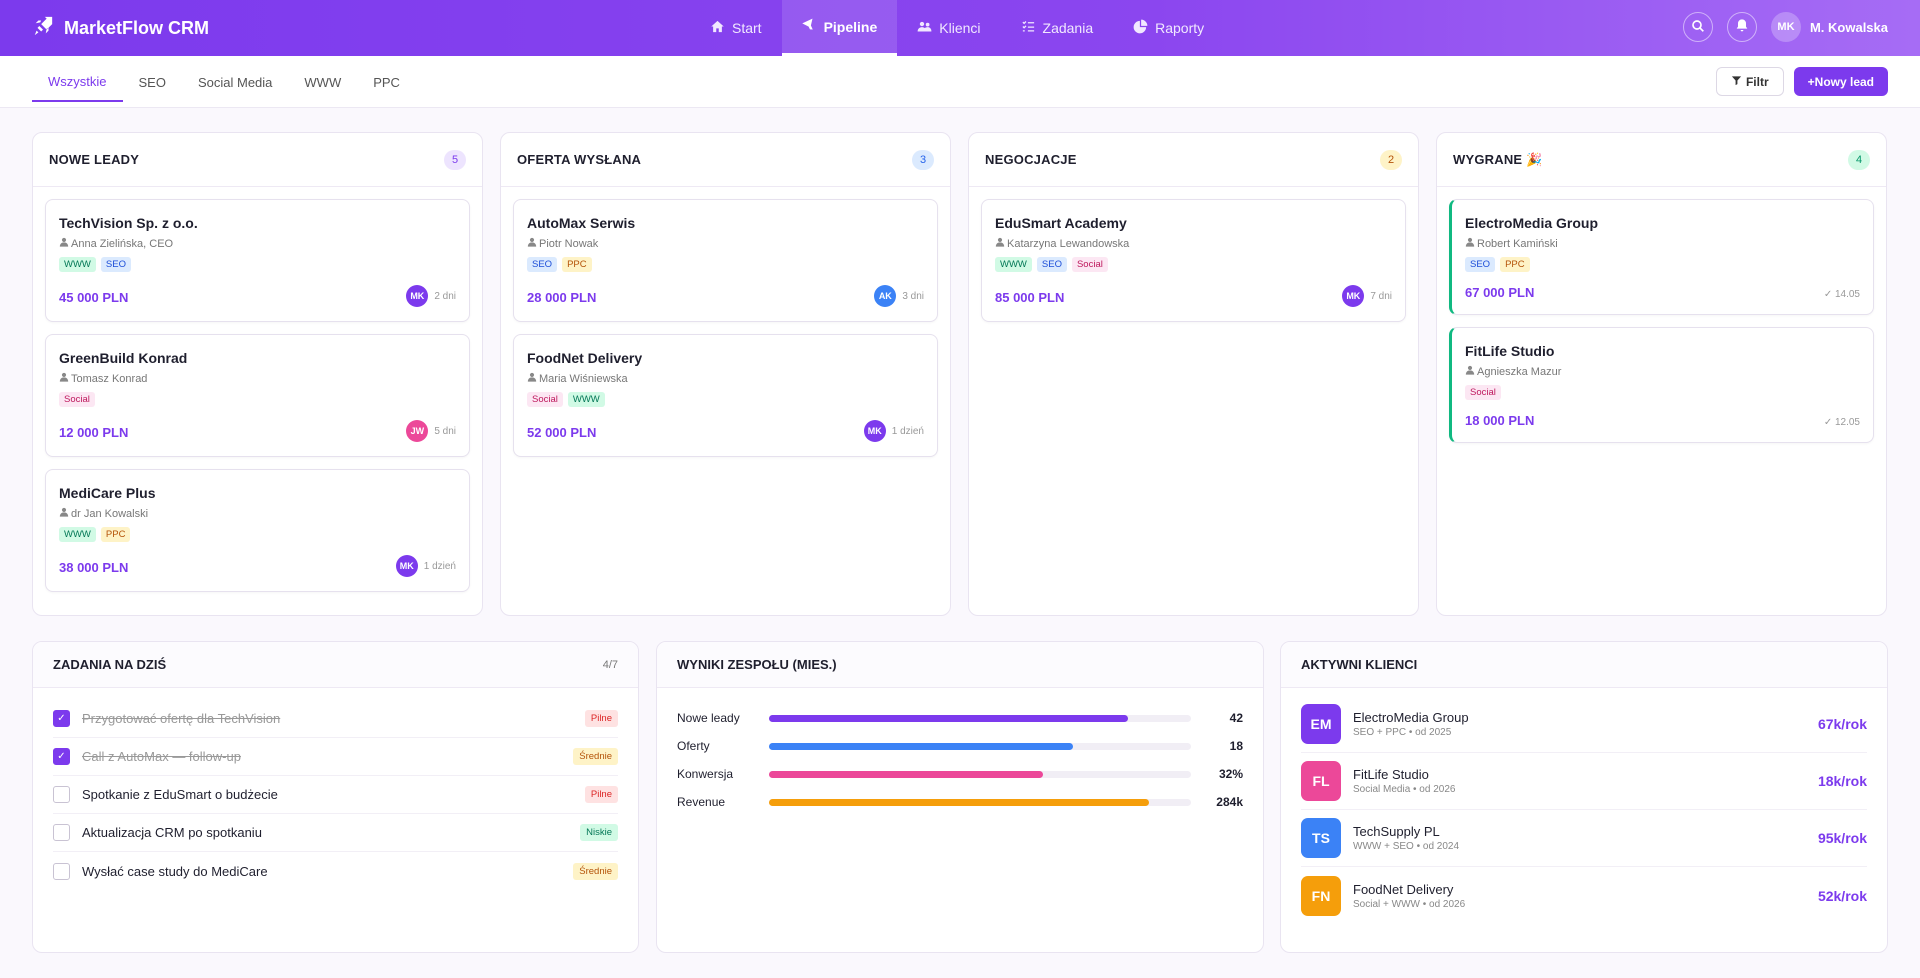 The height and width of the screenshot is (978, 1920). I want to click on lead-value: 52 000 PLN, so click(562, 432).